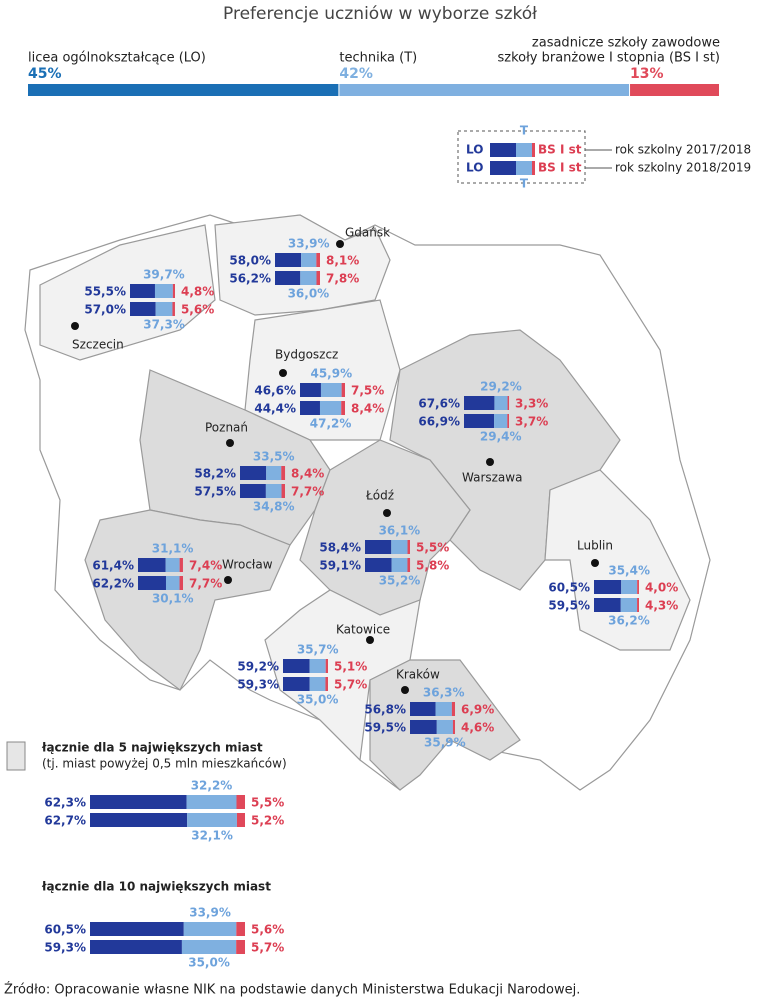 The height and width of the screenshot is (1007, 760). What do you see at coordinates (379, 496) in the screenshot?
I see `city-name: Łódź` at bounding box center [379, 496].